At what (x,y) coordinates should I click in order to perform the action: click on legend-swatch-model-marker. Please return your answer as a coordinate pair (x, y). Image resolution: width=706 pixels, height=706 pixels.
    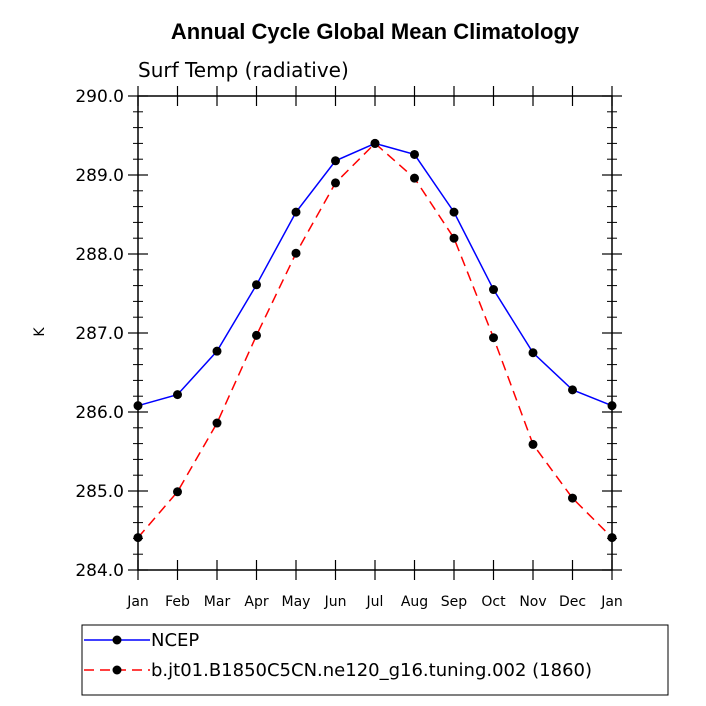
    Looking at the image, I should click on (117, 670).